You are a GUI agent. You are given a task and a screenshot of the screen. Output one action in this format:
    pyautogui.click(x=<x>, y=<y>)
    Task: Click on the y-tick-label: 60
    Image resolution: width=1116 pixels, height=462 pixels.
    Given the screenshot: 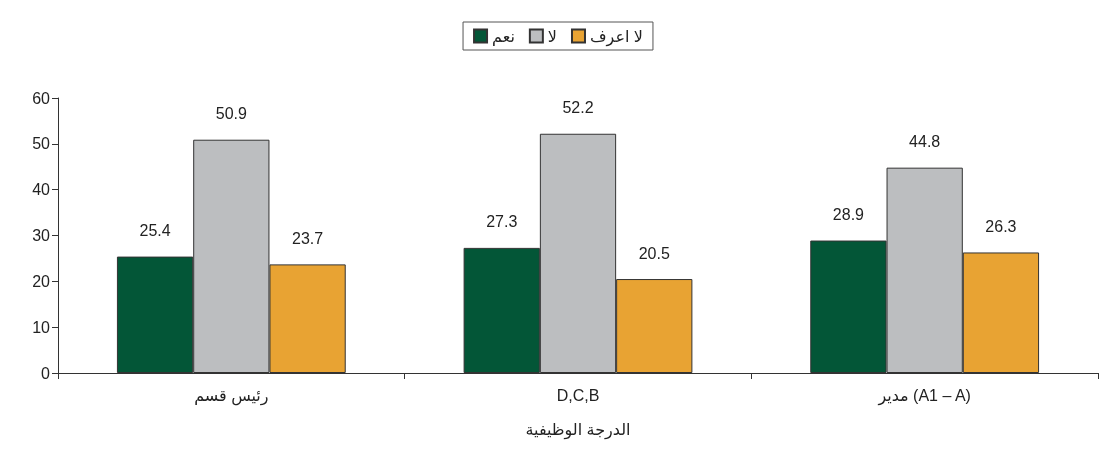 What is the action you would take?
    pyautogui.click(x=41, y=98)
    